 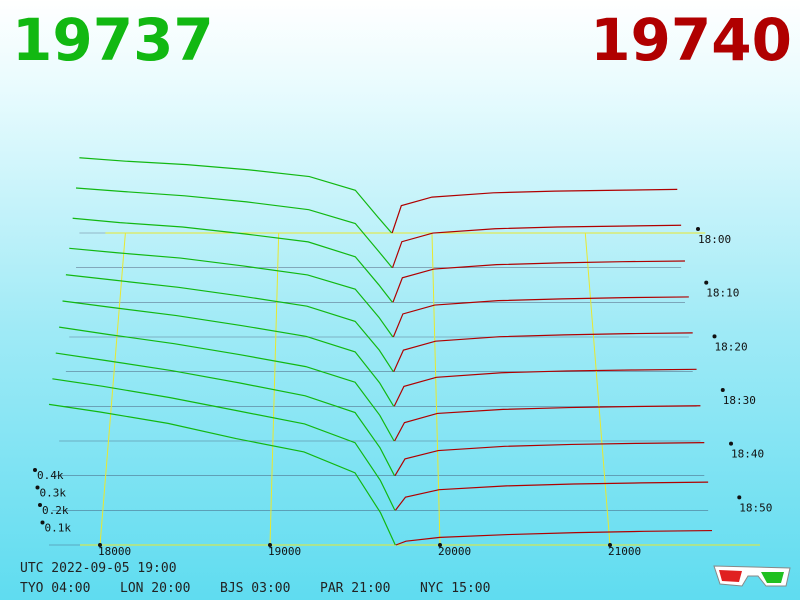 What do you see at coordinates (731, 346) in the screenshot?
I see `time-tick-label: 18:20` at bounding box center [731, 346].